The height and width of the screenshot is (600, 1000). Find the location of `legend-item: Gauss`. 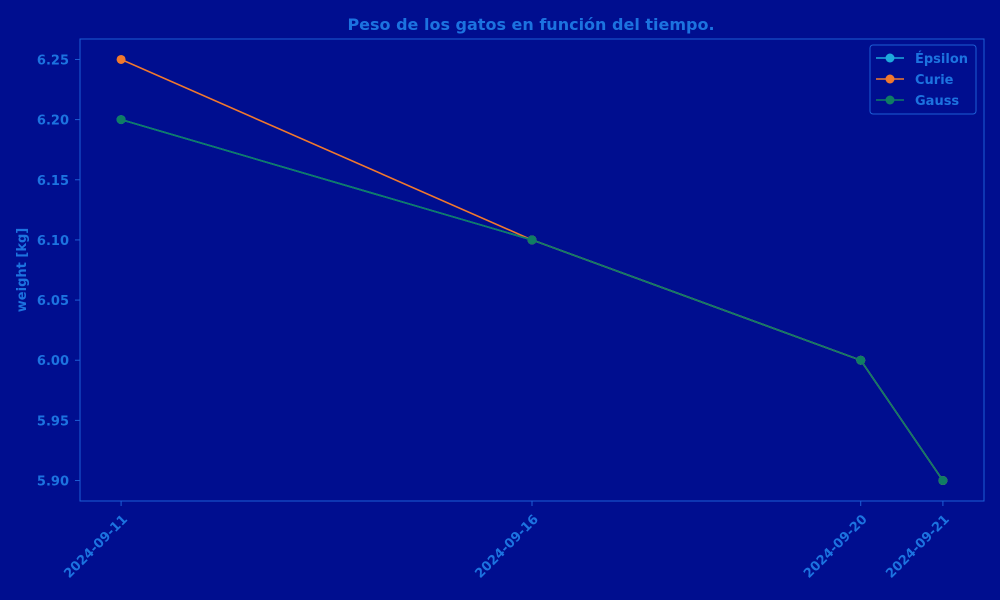

legend-item: Gauss is located at coordinates (917, 101).